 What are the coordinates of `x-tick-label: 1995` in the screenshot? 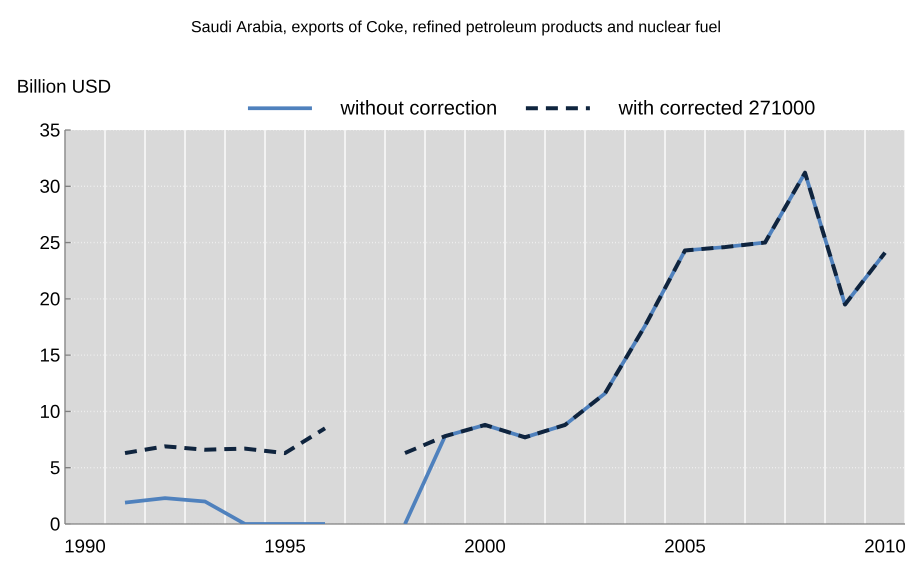 It's located at (285, 546).